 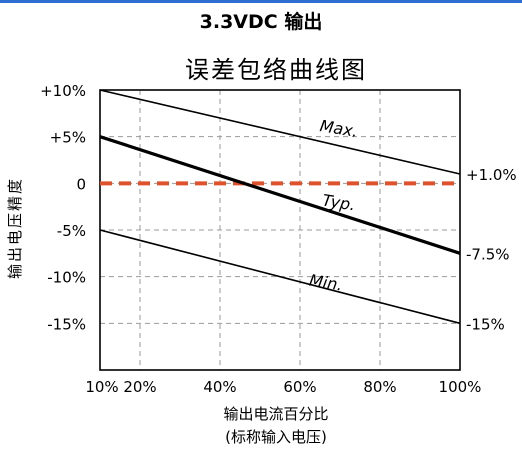 What do you see at coordinates (101, 387) in the screenshot?
I see `x-tick-label: 10%` at bounding box center [101, 387].